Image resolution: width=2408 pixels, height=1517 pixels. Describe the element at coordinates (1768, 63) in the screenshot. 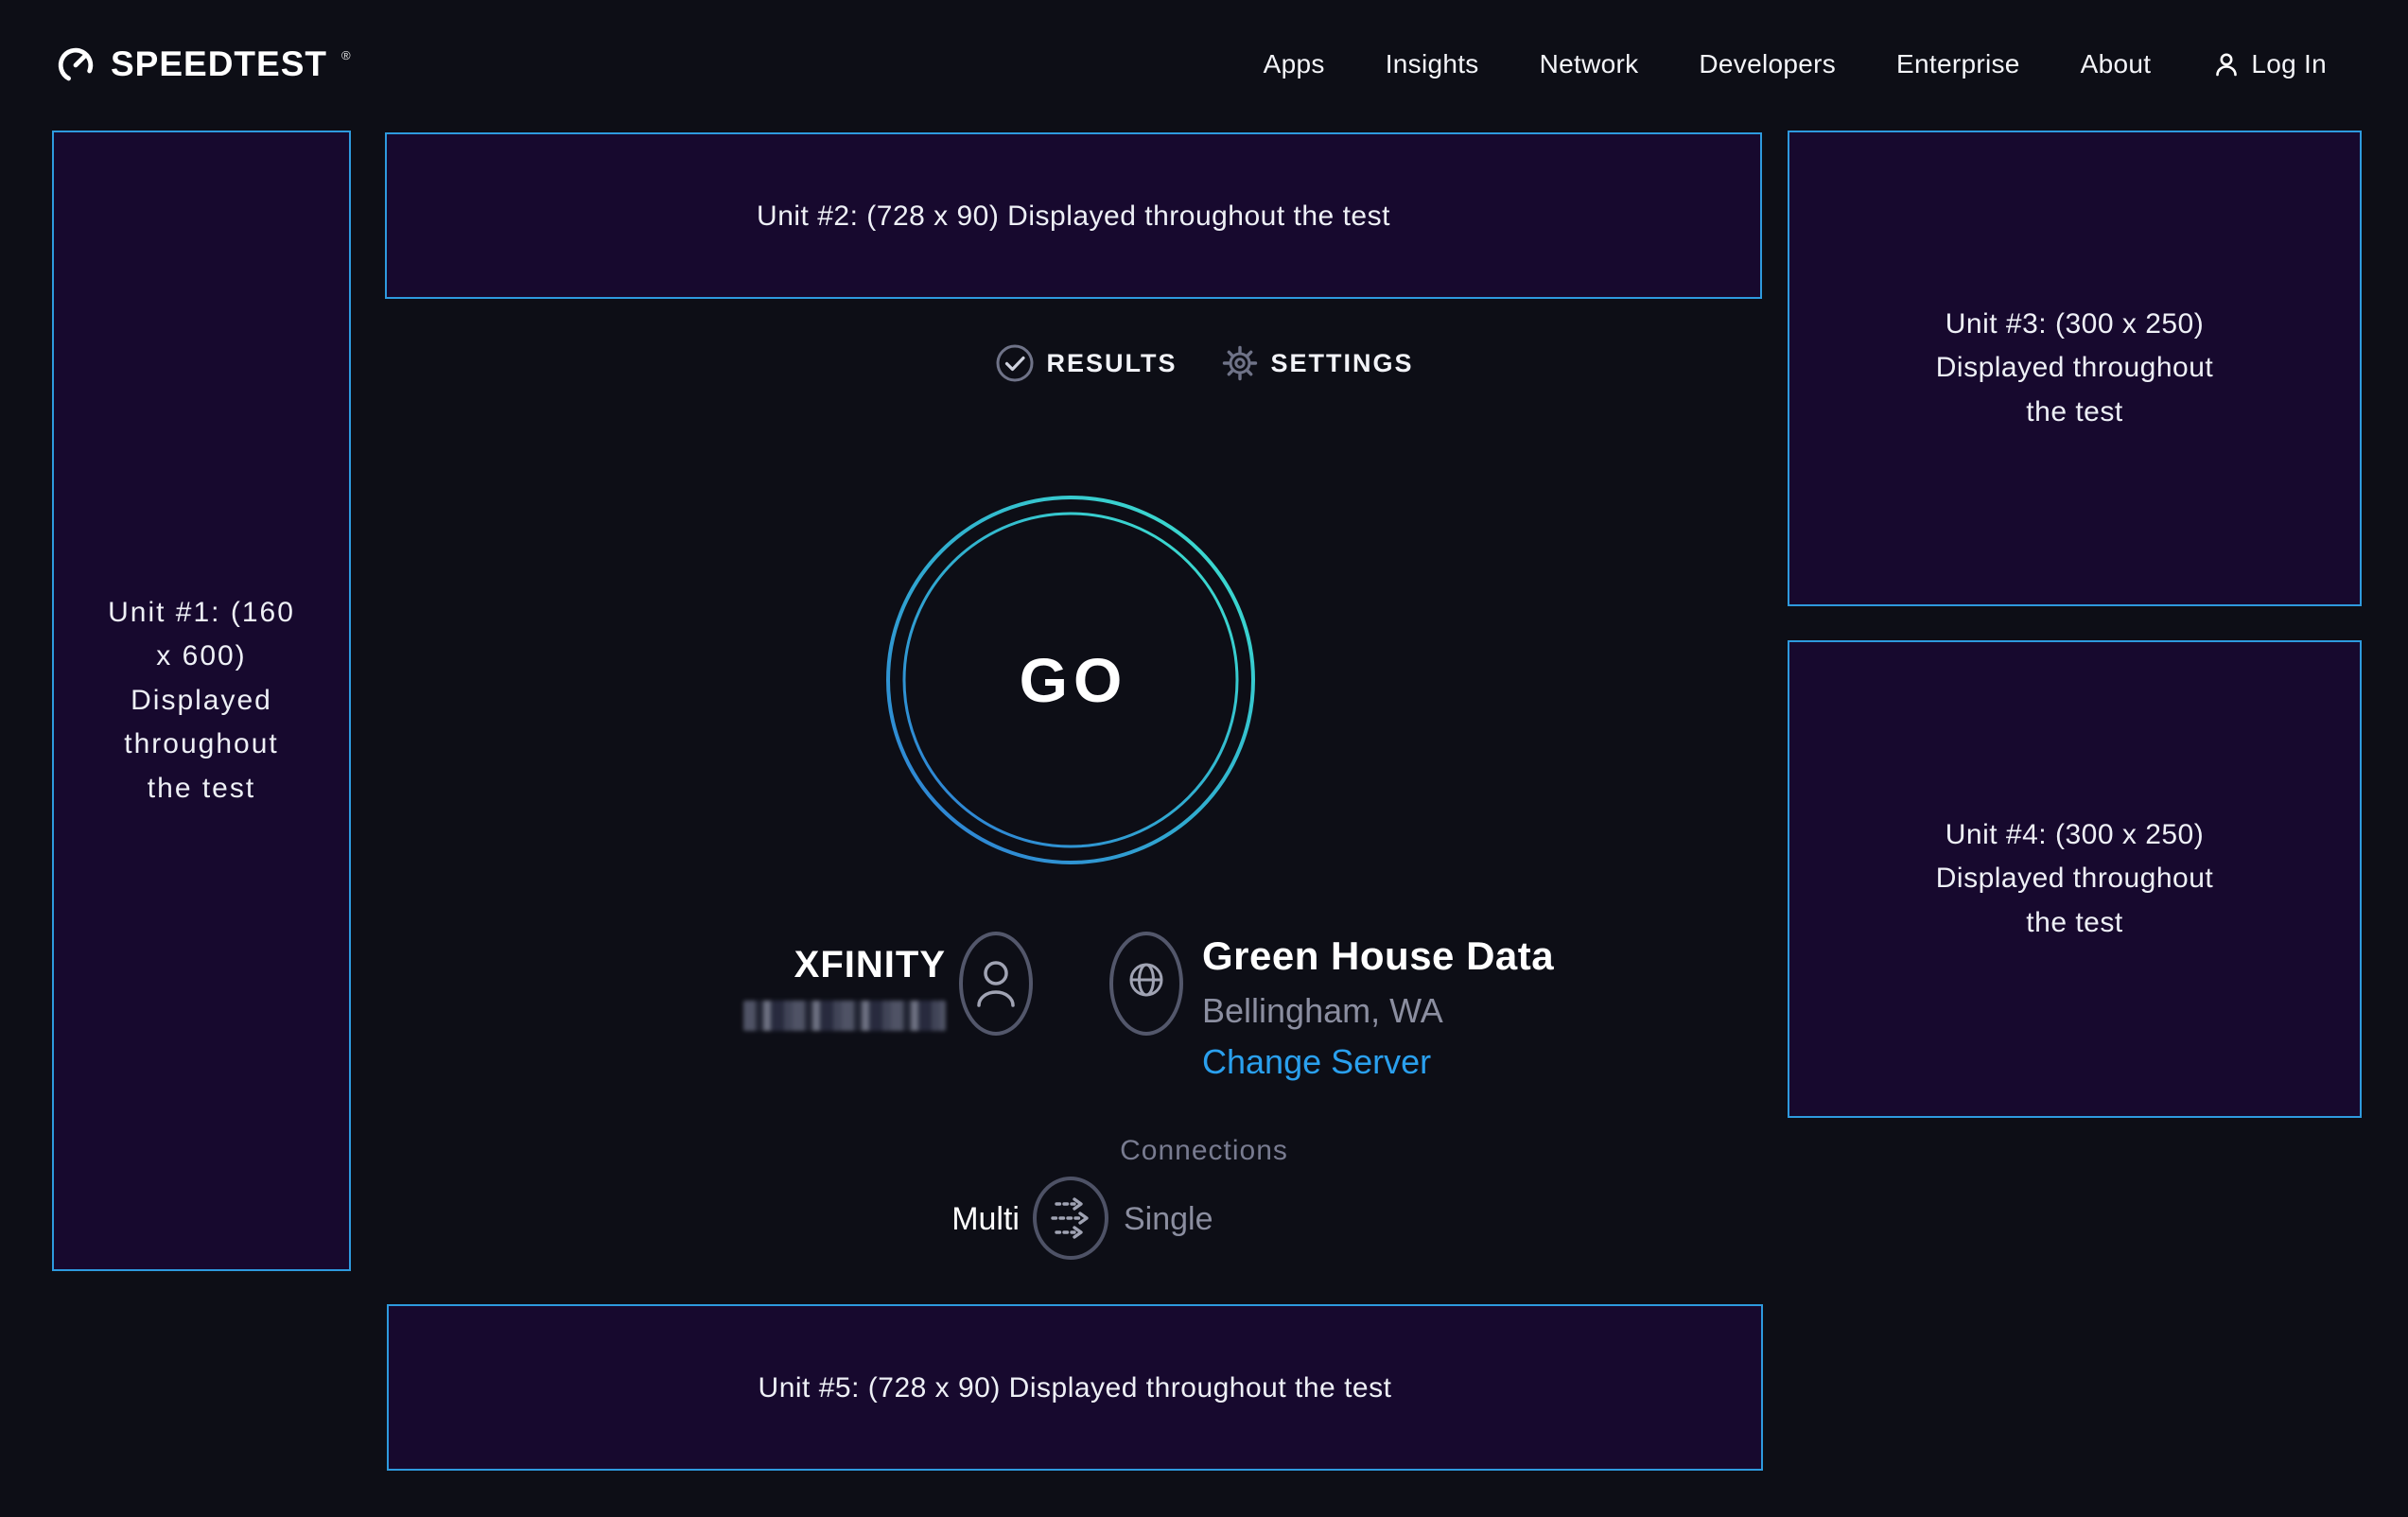

I see `nav-item-developers: Developers` at that location.